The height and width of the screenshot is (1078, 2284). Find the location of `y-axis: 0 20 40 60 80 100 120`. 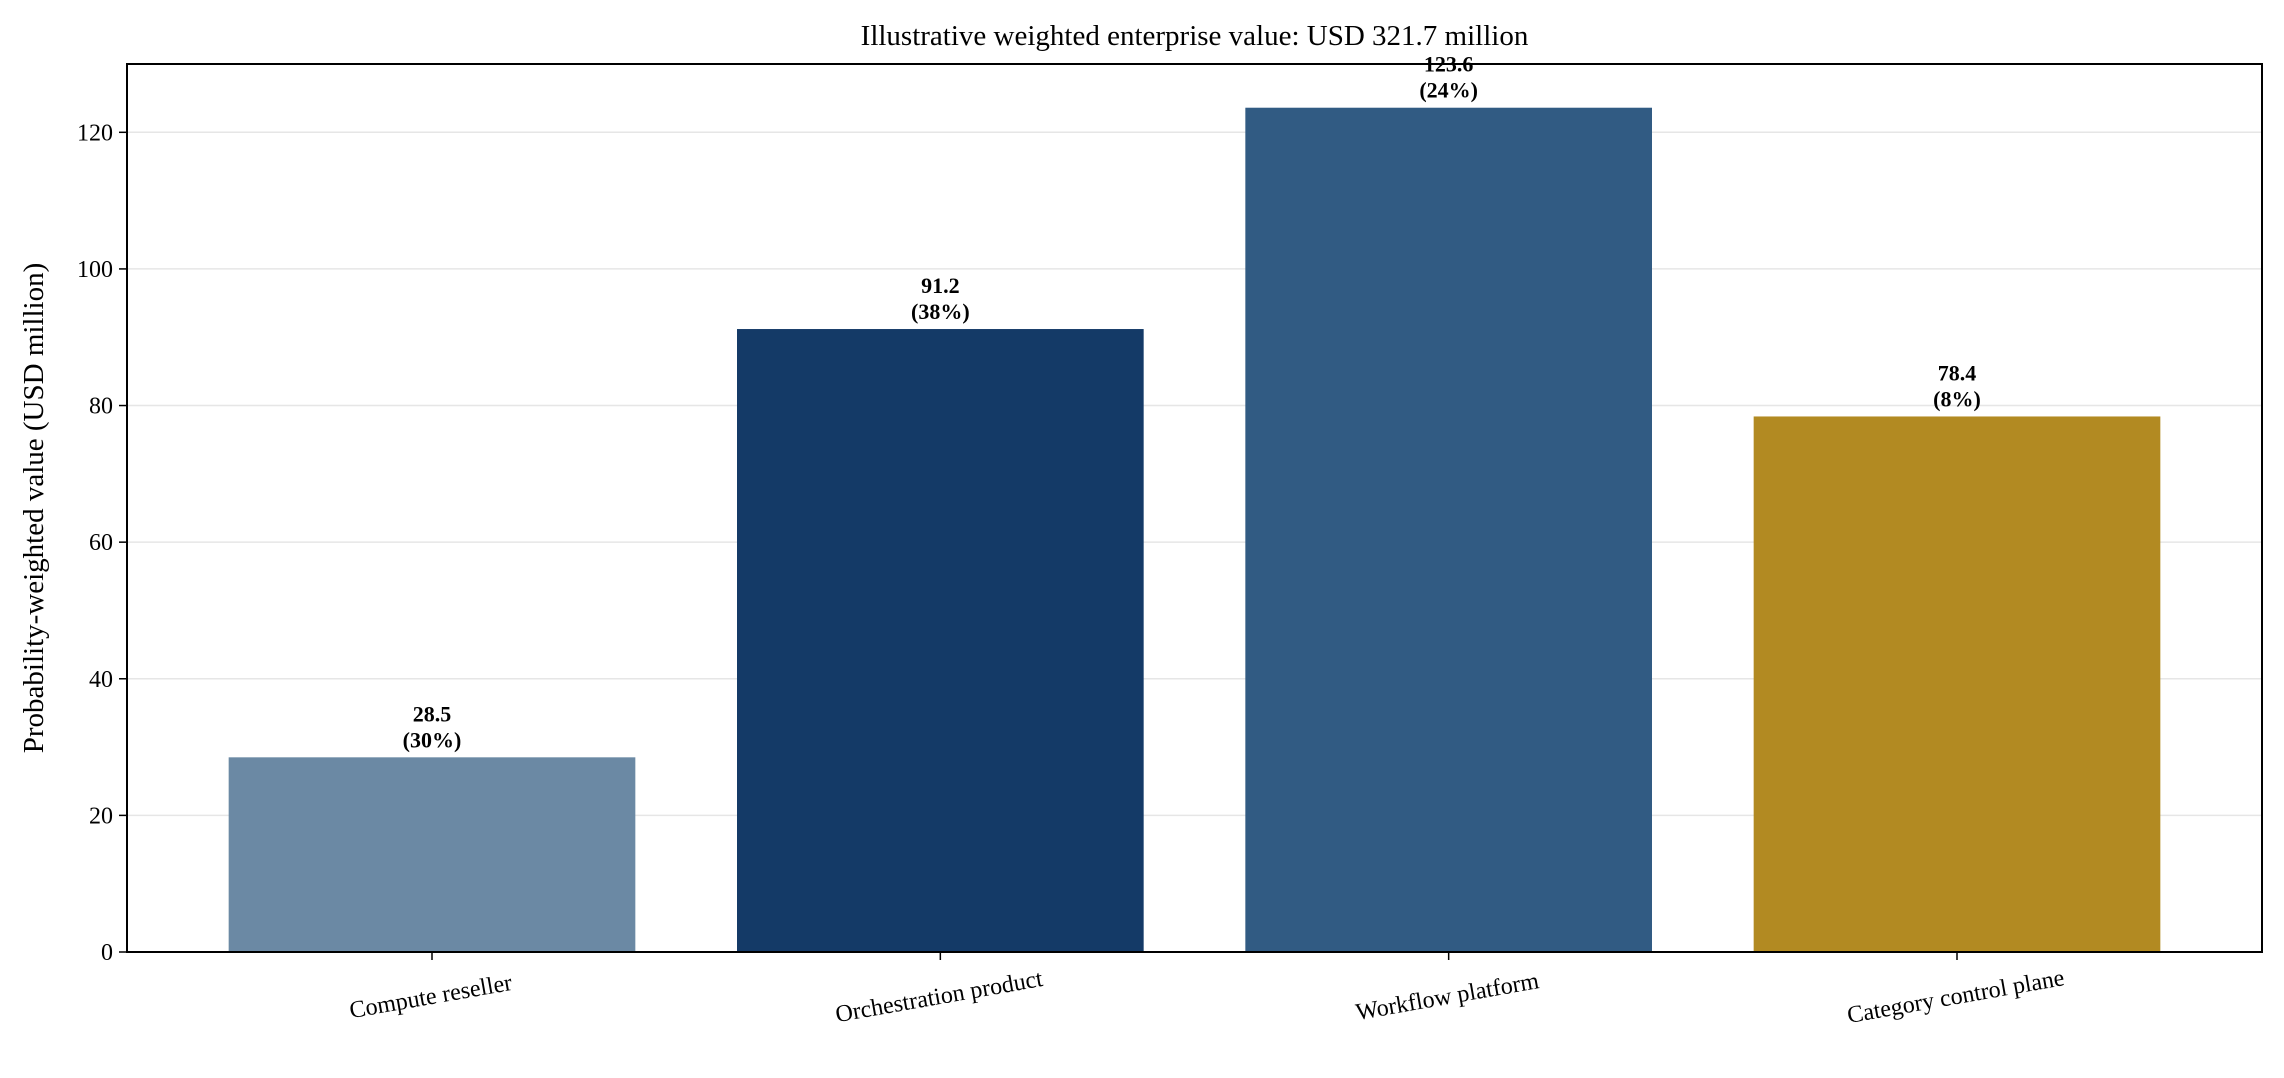

y-axis: 0 20 40 60 80 100 120 is located at coordinates (102, 543).